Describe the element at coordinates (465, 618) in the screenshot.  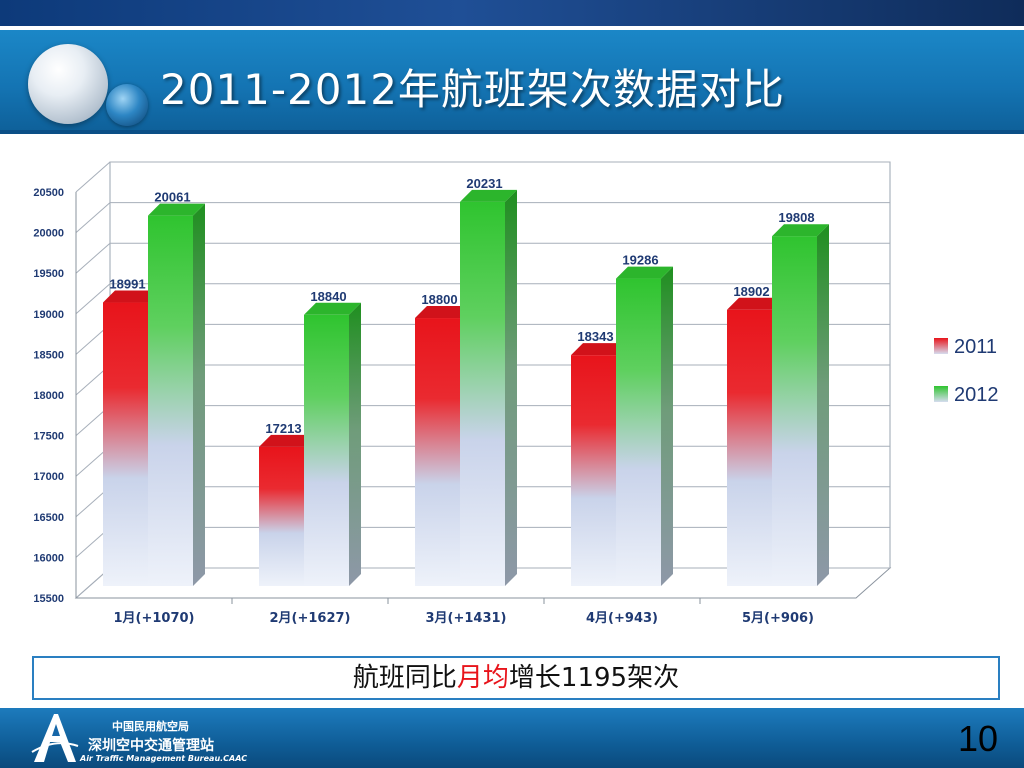
I see `x-tick-label: 3月(+1431)` at that location.